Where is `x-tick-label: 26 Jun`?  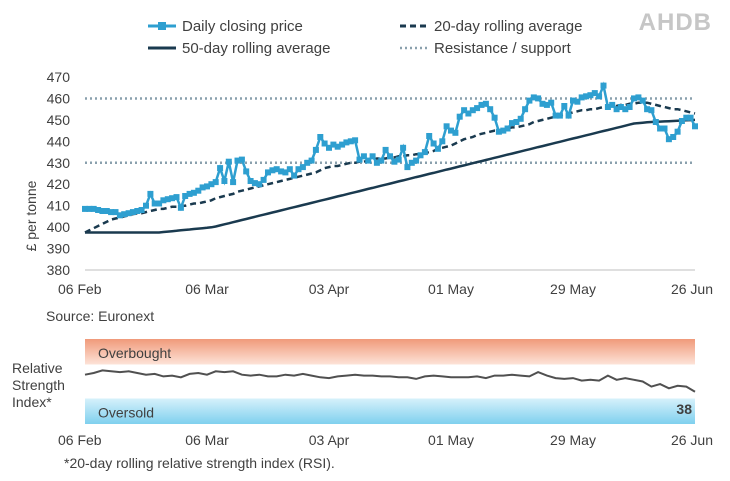 x-tick-label: 26 Jun is located at coordinates (692, 289).